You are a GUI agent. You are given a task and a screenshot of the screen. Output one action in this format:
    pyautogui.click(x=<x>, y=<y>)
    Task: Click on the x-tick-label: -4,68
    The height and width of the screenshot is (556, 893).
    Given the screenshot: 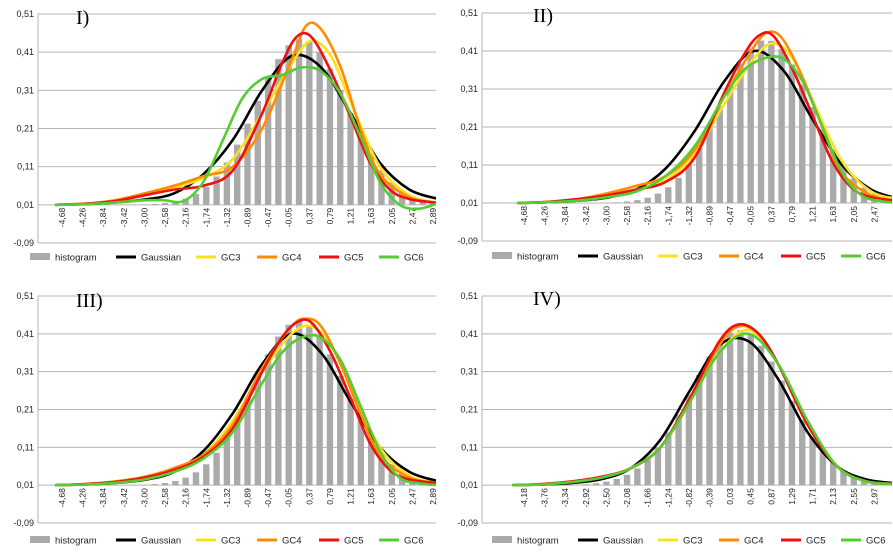 What is the action you would take?
    pyautogui.click(x=62, y=218)
    